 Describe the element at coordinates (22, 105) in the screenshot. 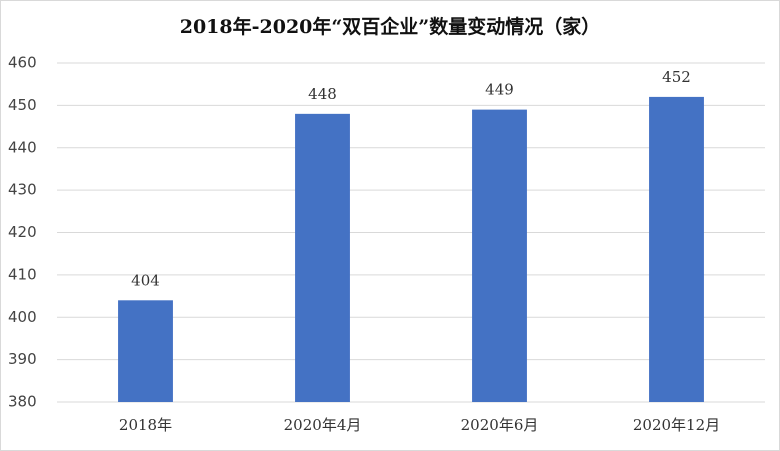

I see `y-tick-label: 450` at that location.